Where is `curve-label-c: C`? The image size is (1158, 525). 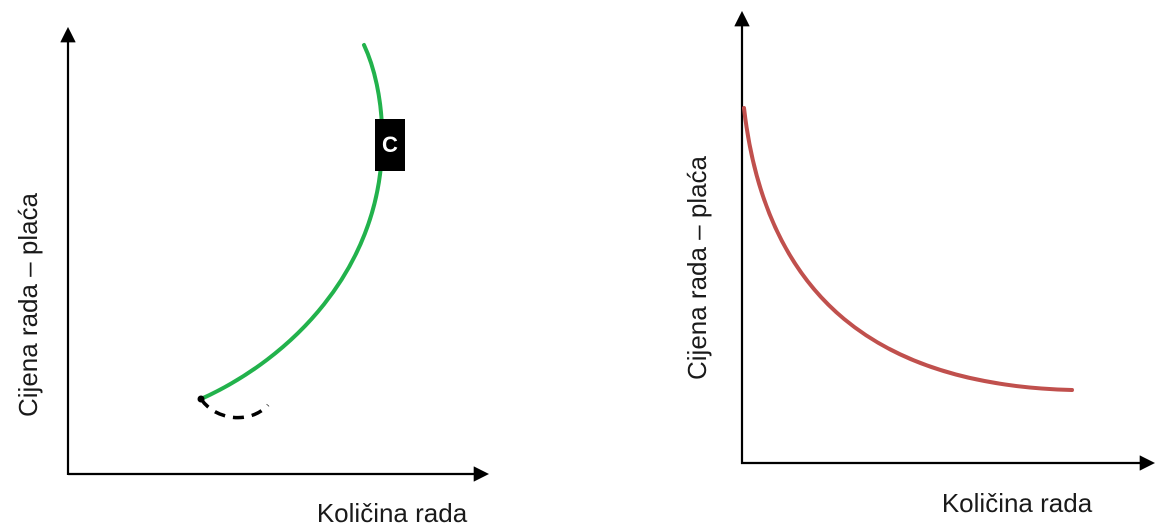
curve-label-c: C is located at coordinates (390, 145).